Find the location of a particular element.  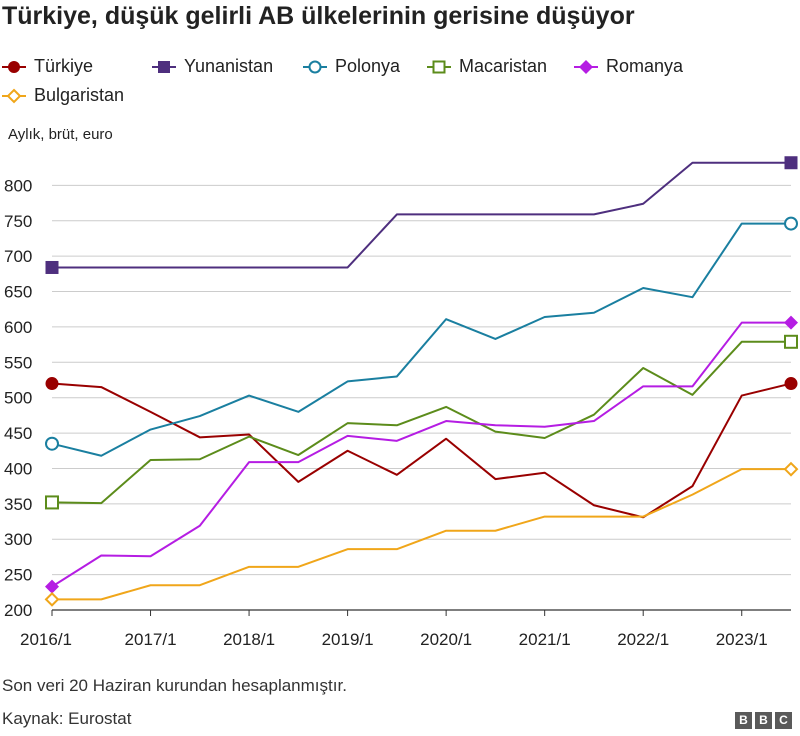

legend-label-polonya: Polonya is located at coordinates (368, 66).